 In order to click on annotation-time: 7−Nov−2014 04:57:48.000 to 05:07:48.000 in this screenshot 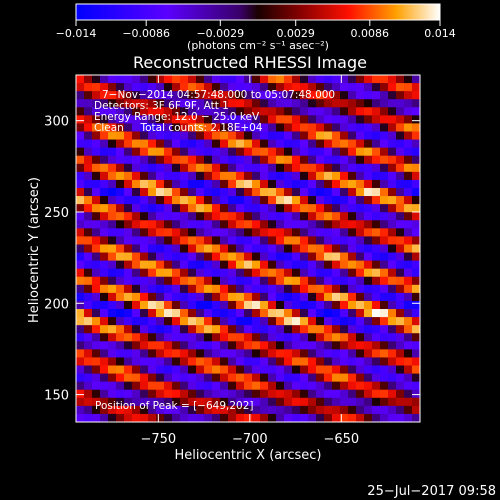, I will do `click(218, 95)`.